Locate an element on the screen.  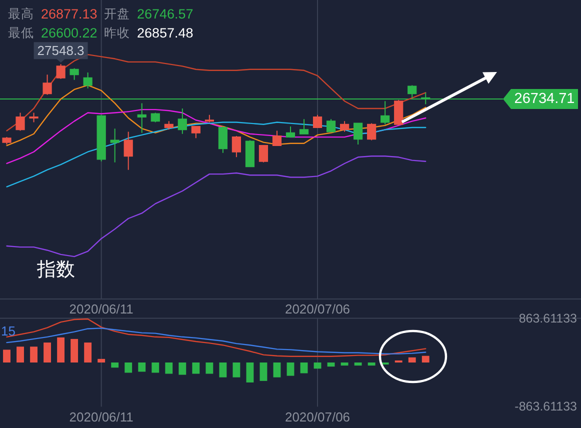
annotation: 26877.13 is located at coordinates (69, 14).